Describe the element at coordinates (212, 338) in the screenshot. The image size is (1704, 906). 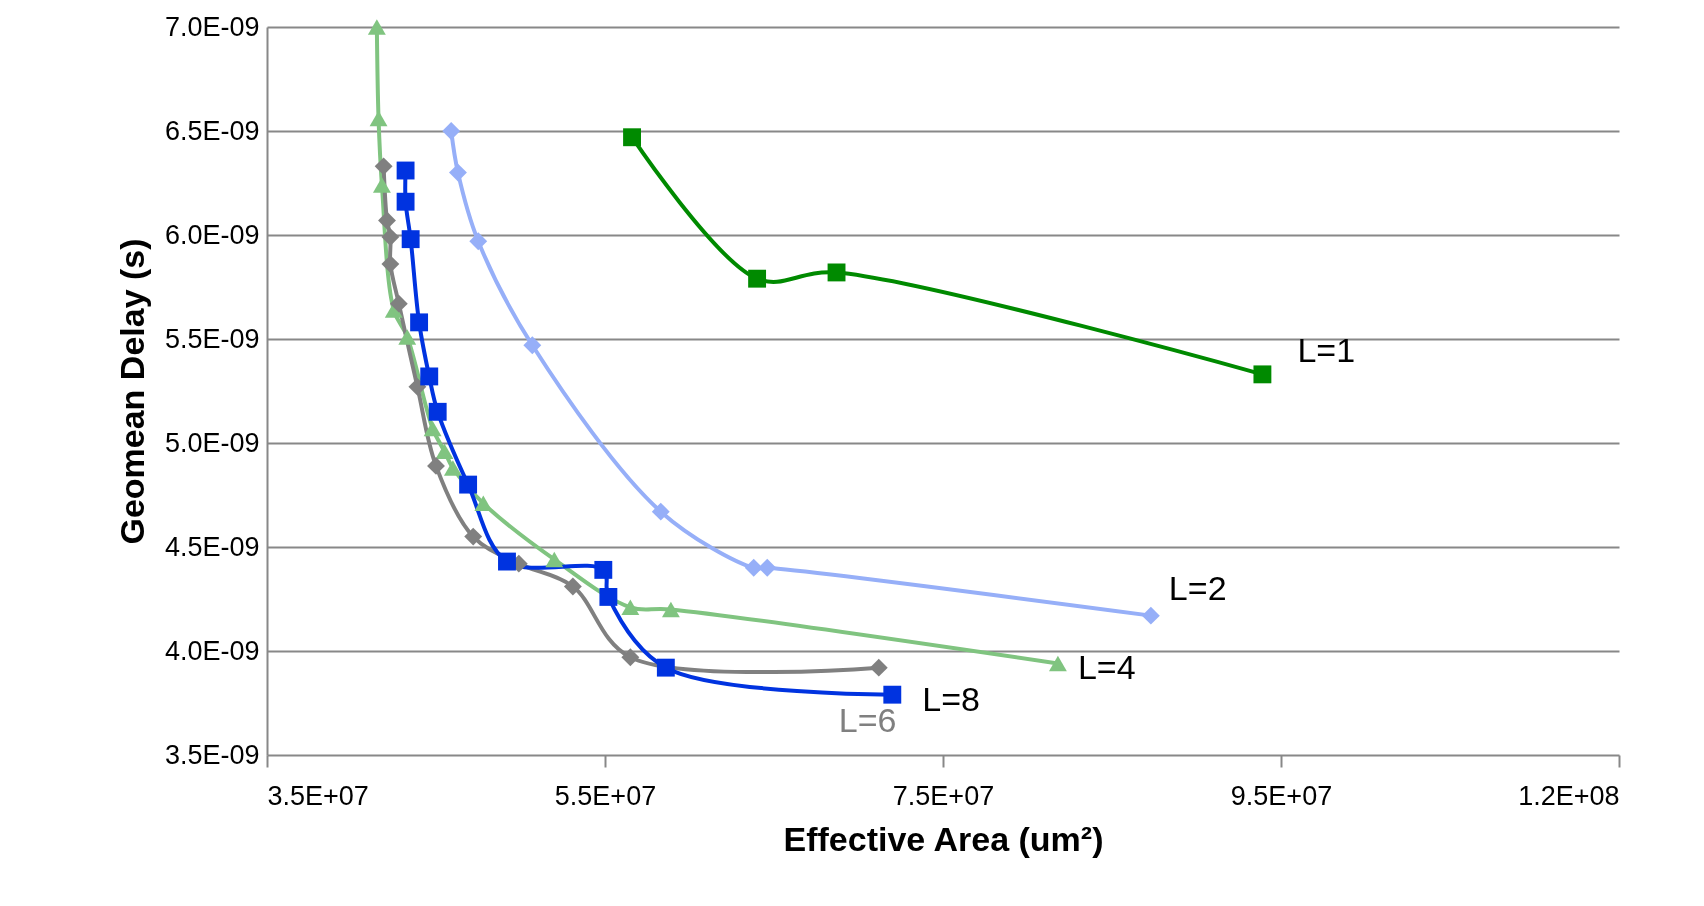
I see `y-tick-label: 5.5E-09` at that location.